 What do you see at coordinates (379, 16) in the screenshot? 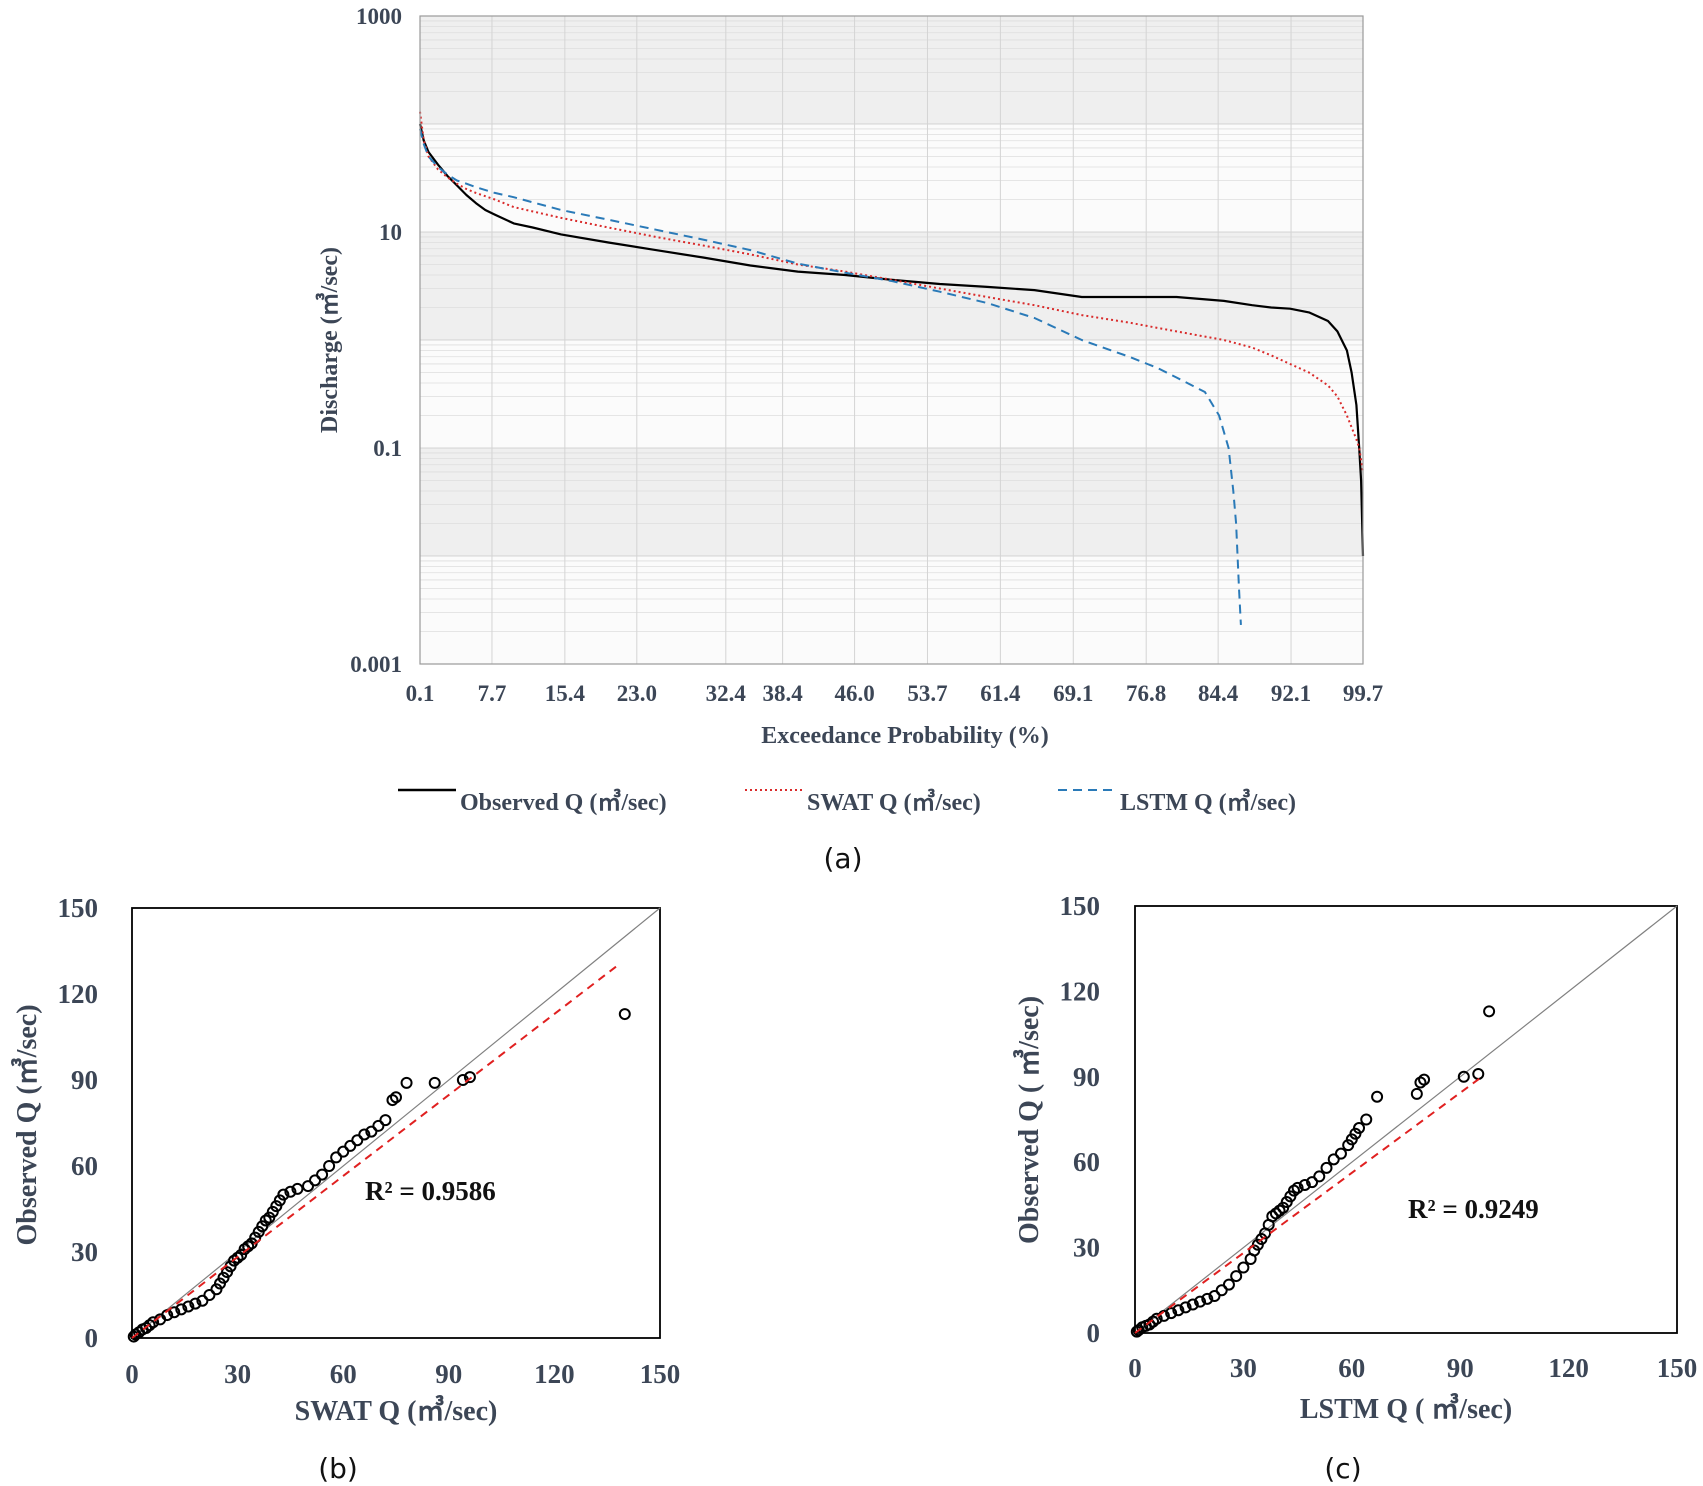
I see `y-tick-label: 1000` at bounding box center [379, 16].